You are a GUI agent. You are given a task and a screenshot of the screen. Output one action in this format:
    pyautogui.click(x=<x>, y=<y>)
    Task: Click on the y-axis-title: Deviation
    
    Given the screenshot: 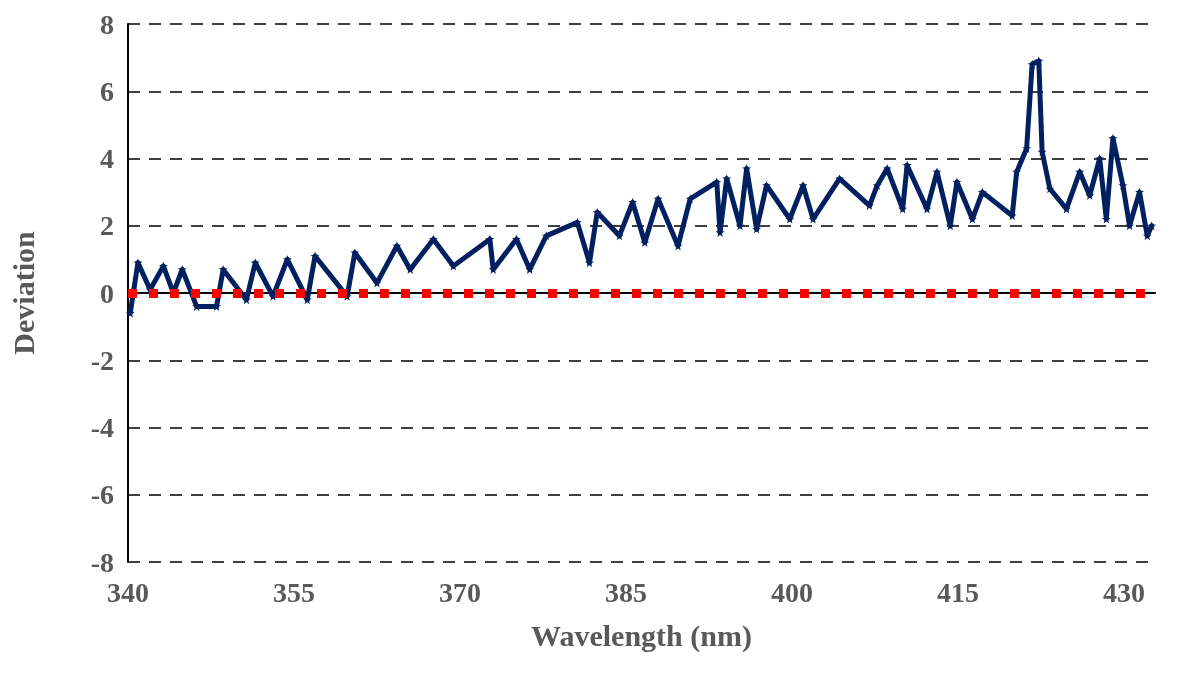 What is the action you would take?
    pyautogui.click(x=23, y=293)
    